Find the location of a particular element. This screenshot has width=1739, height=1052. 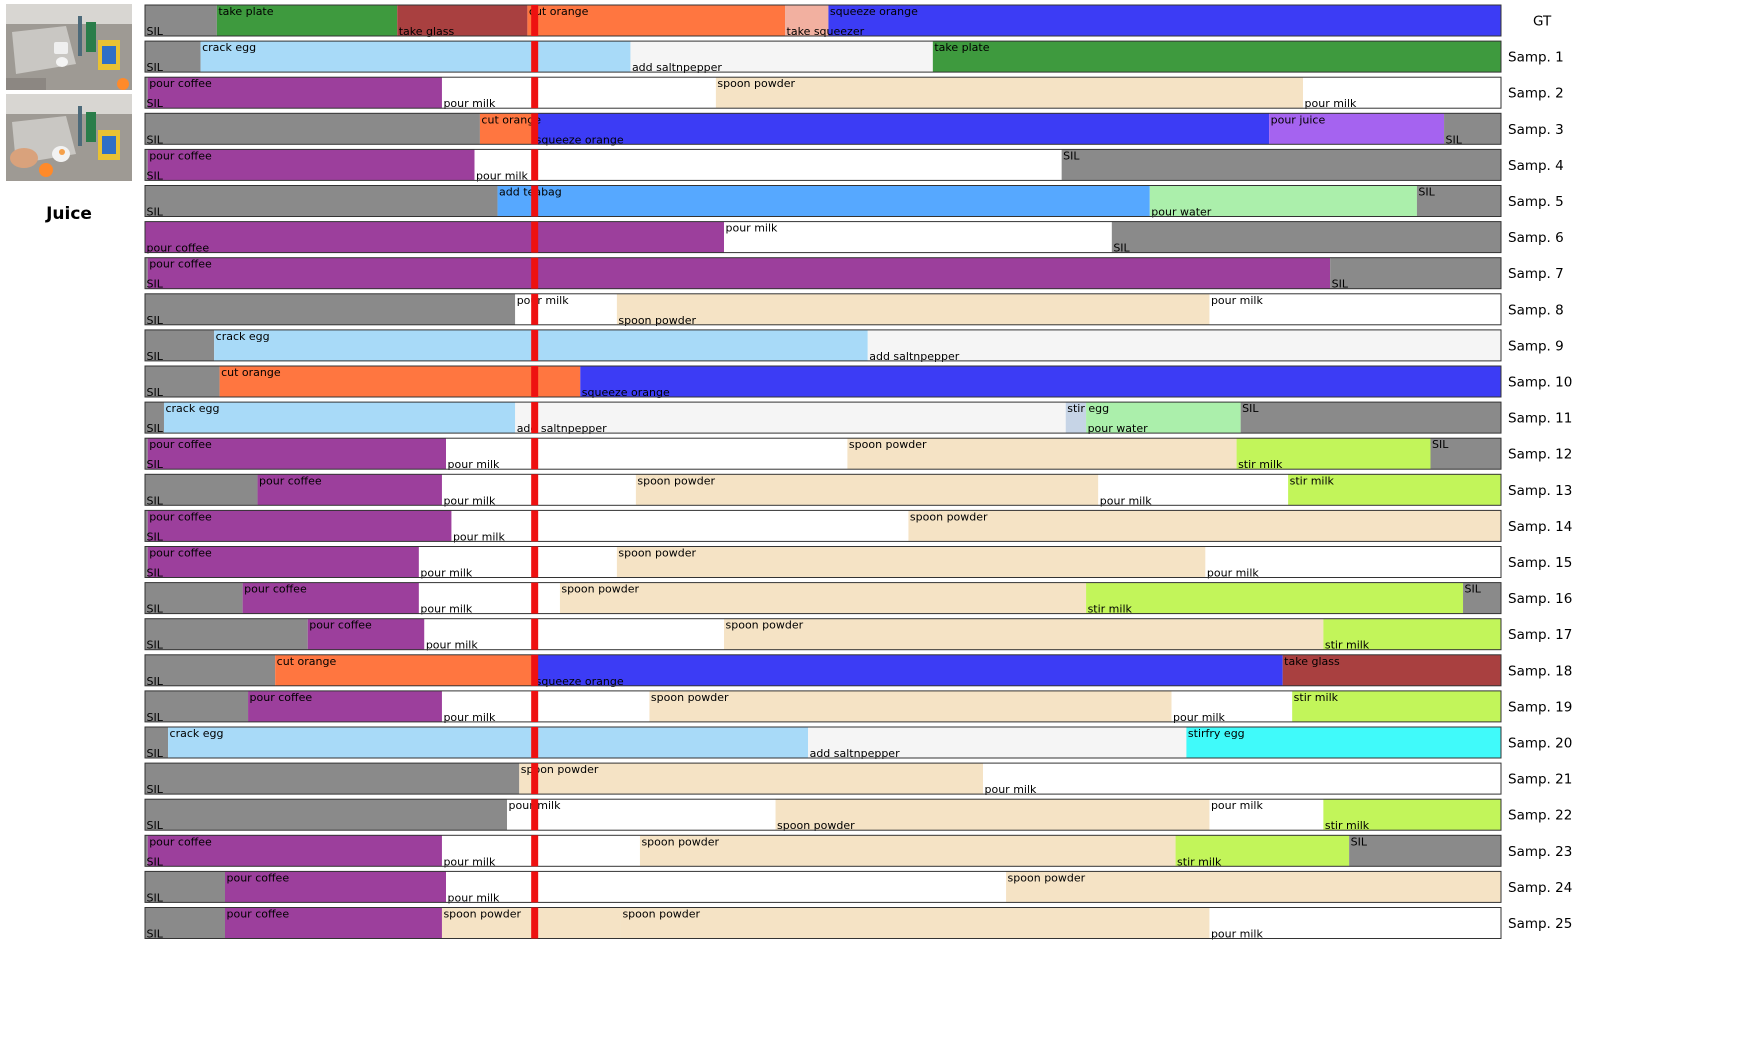

video-title: Juice is located at coordinates (69, 214).